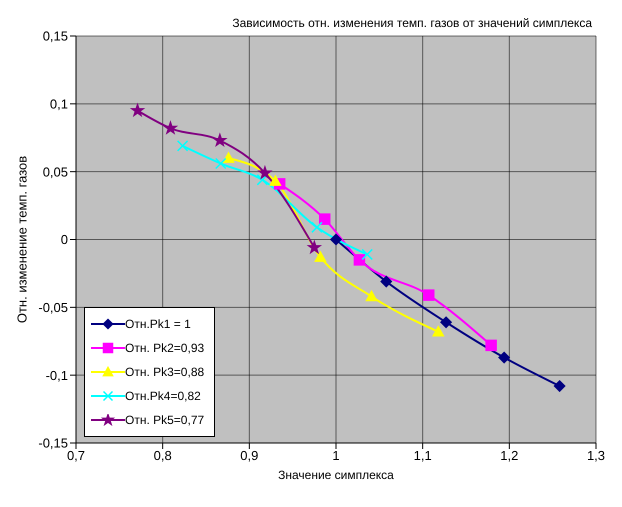  Describe the element at coordinates (164, 348) in the screenshot. I see `legend-label: Отн. Pk2=0,93` at that location.